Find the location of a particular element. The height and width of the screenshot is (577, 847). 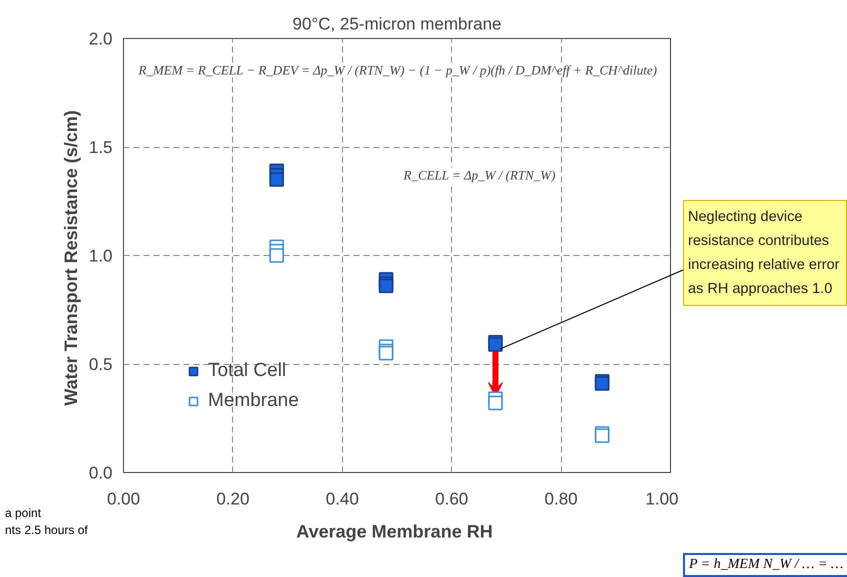

x-tick-label: 0.40 is located at coordinates (342, 499).